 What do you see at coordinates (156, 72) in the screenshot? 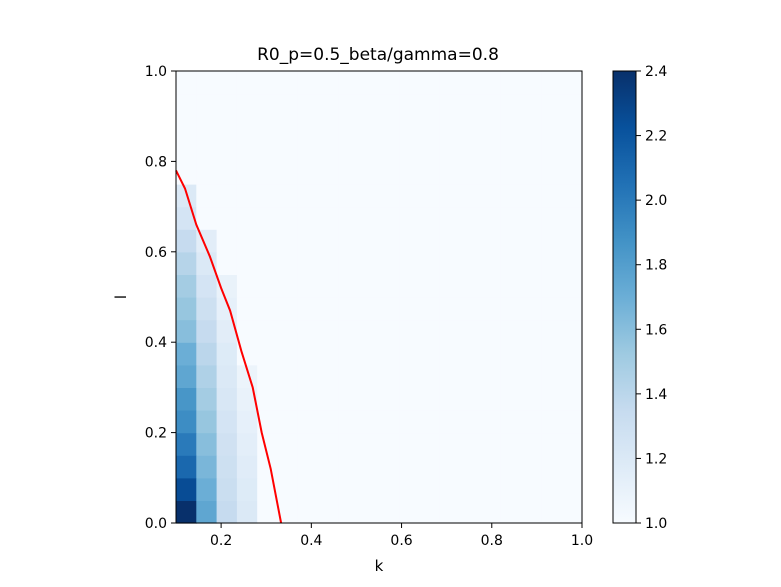
I see `y-tick-label: 1.0` at bounding box center [156, 72].